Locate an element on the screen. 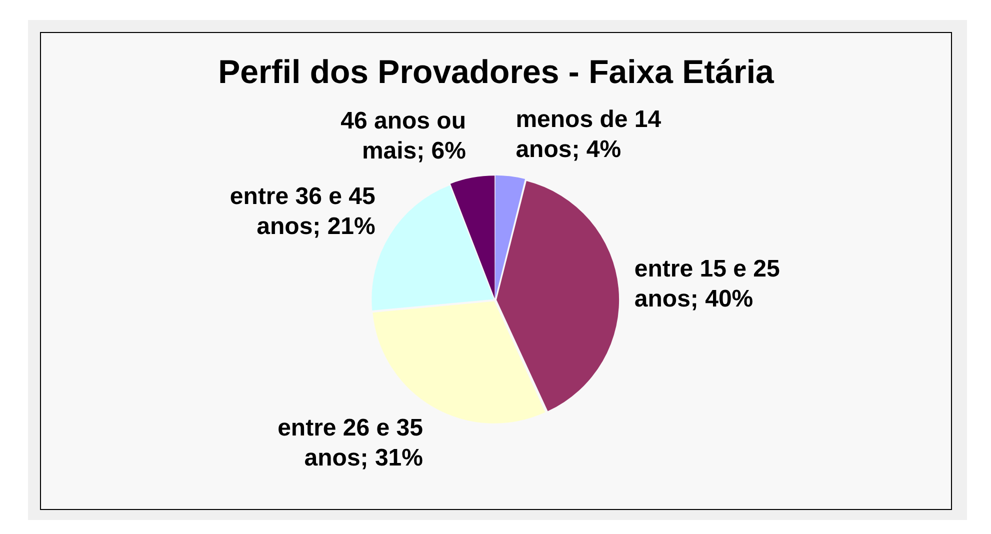 This screenshot has height=534, width=991. slice-label: entre 26 e 35 anos; 31% is located at coordinates (350, 443).